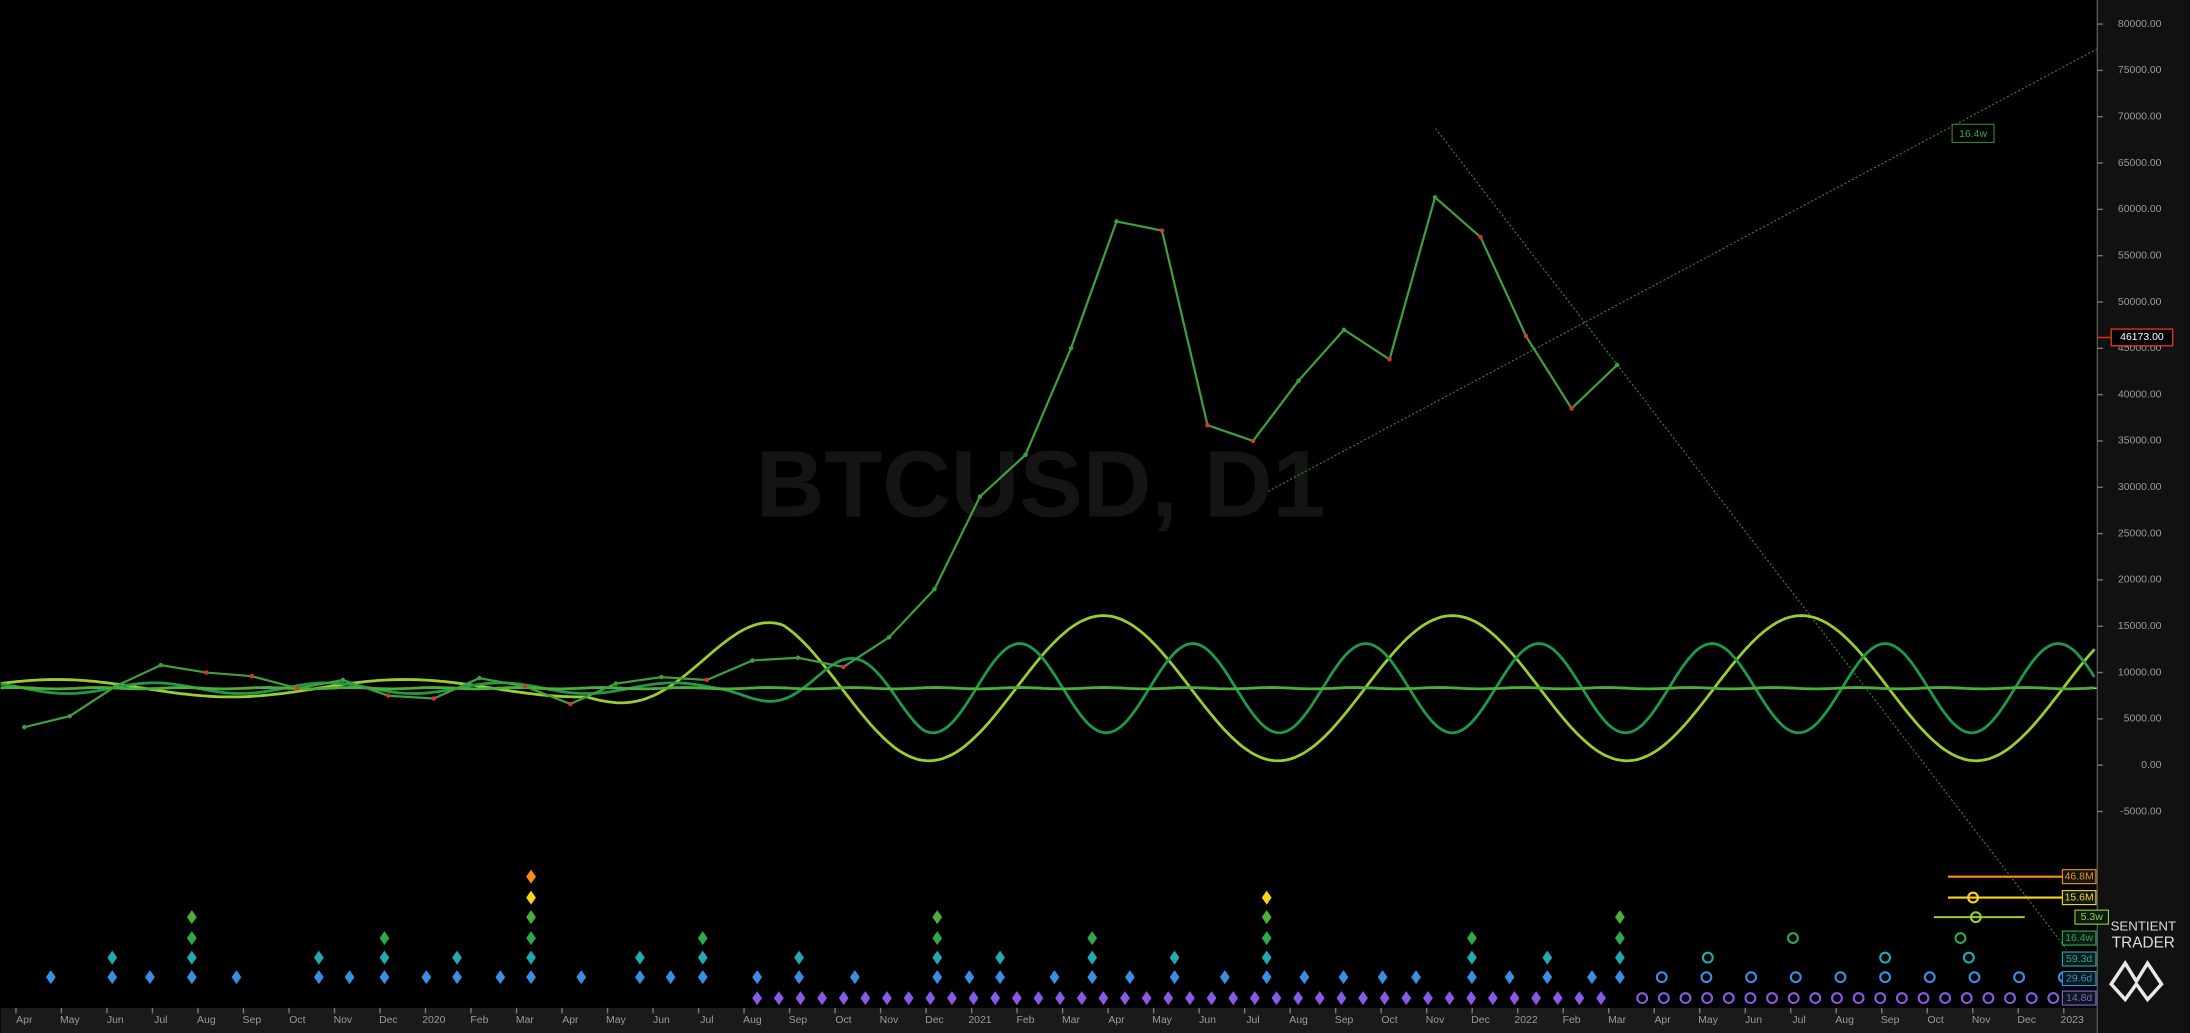 Image resolution: width=2190 pixels, height=1033 pixels. I want to click on cycle-label: 46.8M, so click(2079, 876).